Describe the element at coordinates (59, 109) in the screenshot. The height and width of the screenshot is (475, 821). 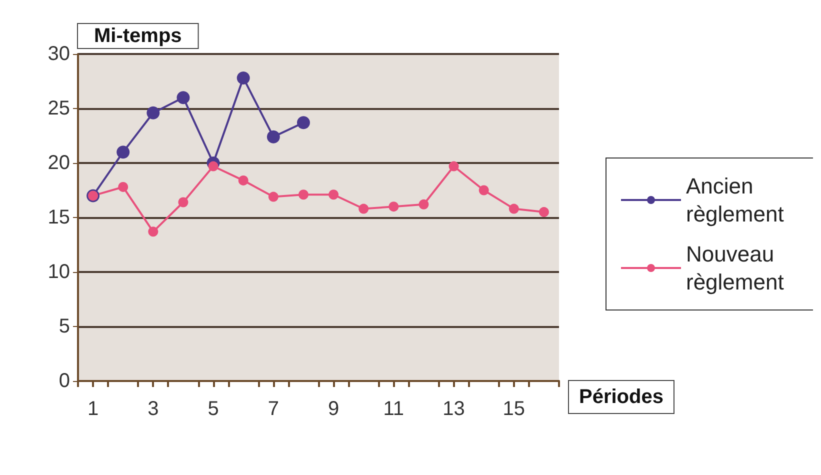
I see `y-tick-label: 25` at that location.